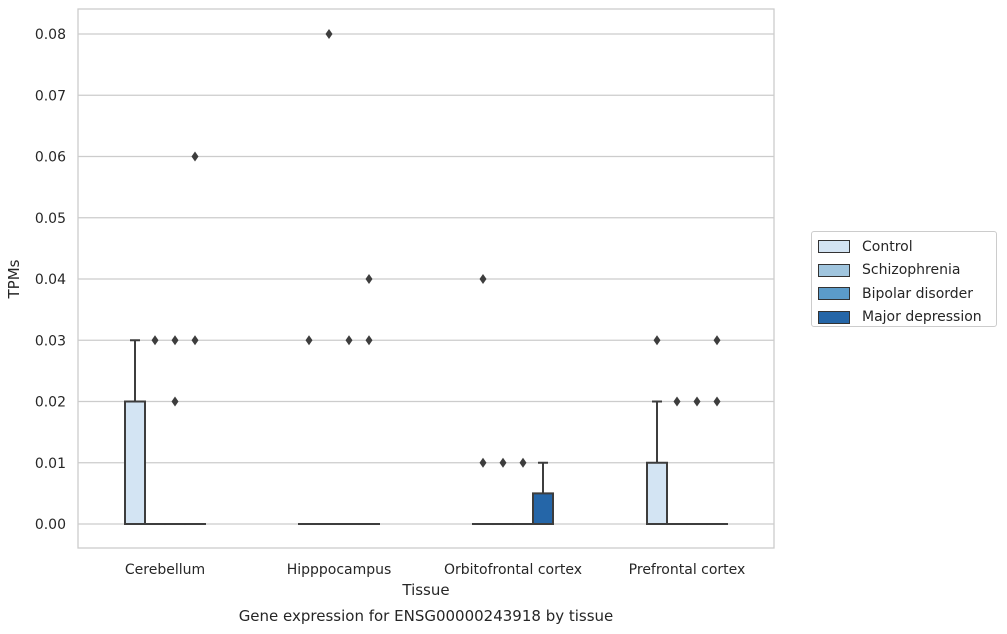 The image size is (1007, 634). What do you see at coordinates (918, 293) in the screenshot?
I see `legend-label: Bipolar disorder` at bounding box center [918, 293].